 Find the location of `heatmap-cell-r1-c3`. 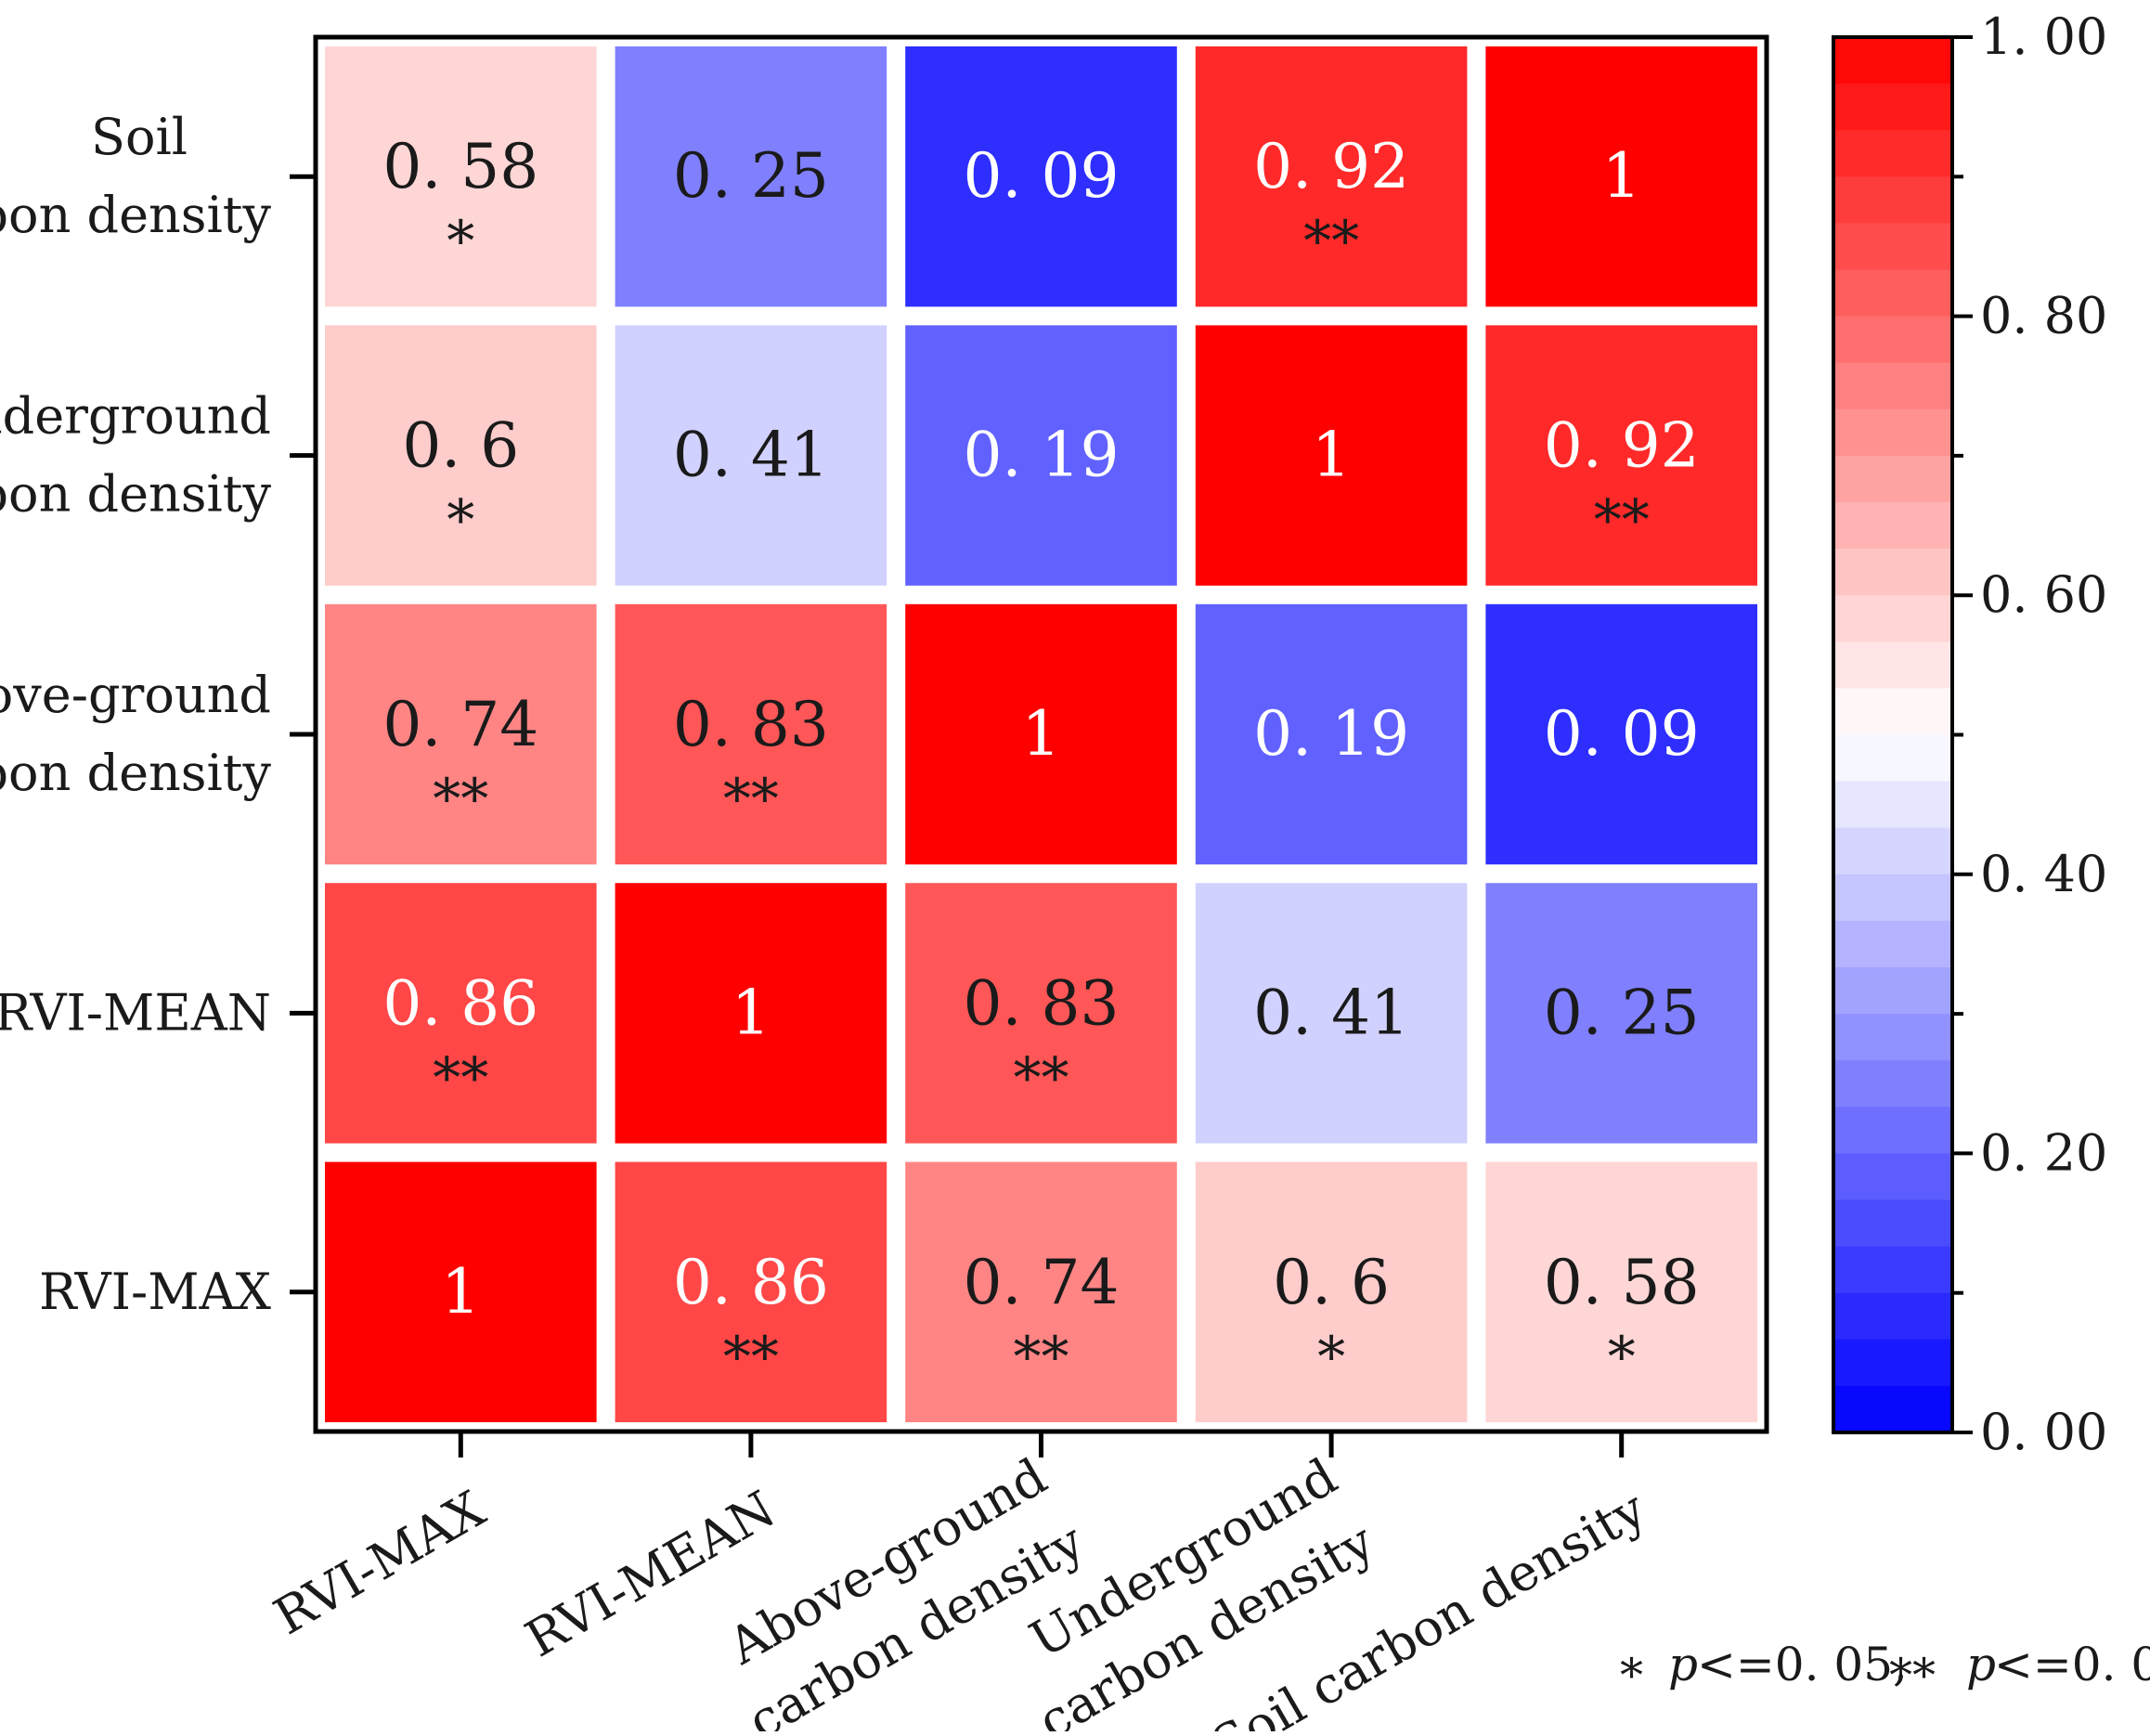

heatmap-cell-r1-c3 is located at coordinates (1331, 455).